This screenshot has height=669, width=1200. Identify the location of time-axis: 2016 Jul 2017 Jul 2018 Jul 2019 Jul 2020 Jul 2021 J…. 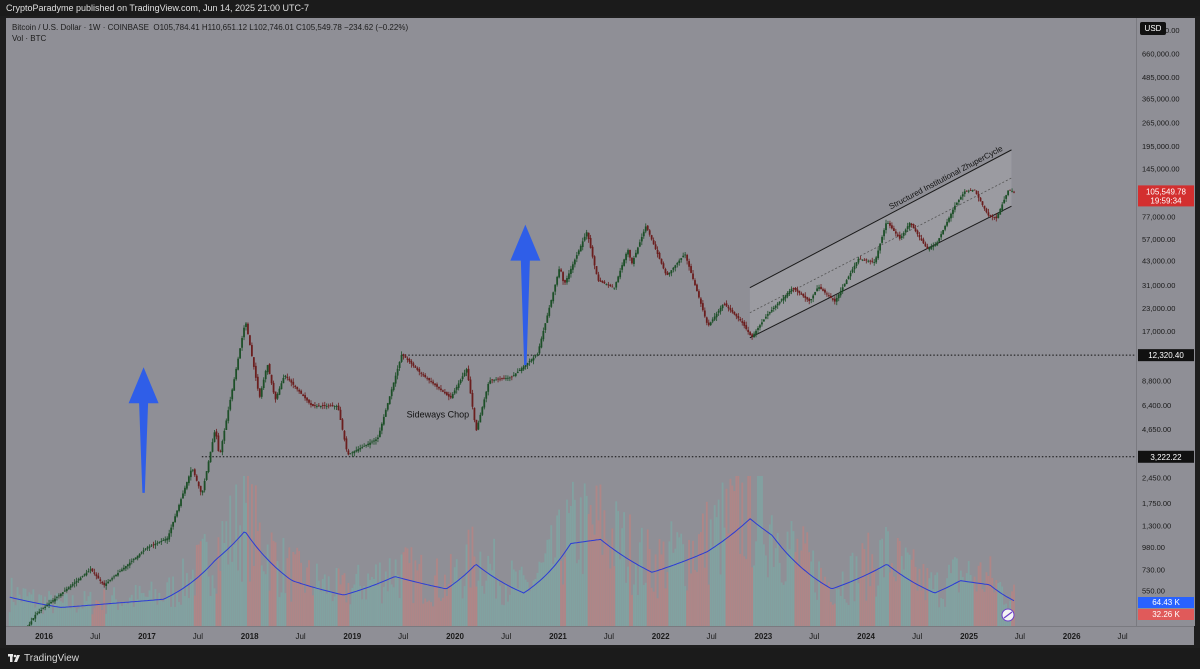
(600, 635).